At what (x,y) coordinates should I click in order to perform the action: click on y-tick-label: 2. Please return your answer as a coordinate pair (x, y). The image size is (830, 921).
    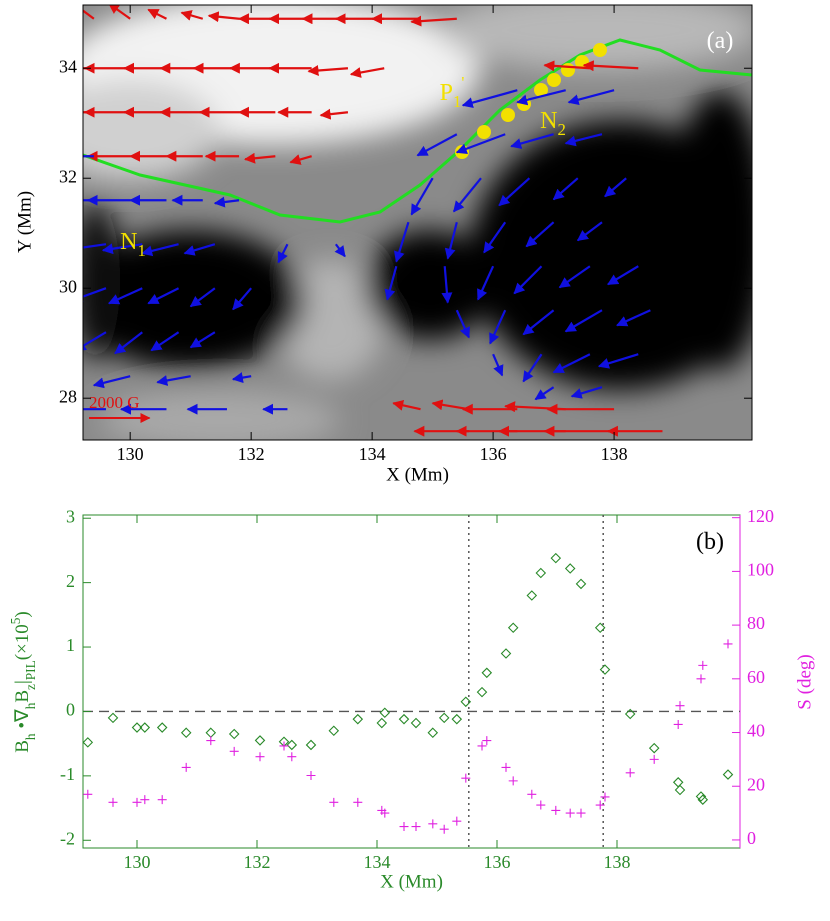
    Looking at the image, I should click on (70, 581).